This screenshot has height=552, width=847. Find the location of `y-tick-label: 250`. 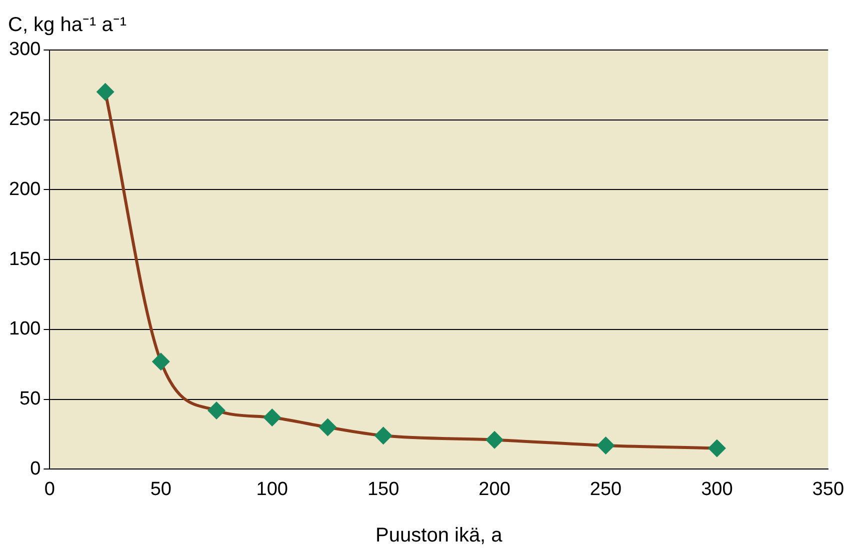

y-tick-label: 250 is located at coordinates (25, 119).